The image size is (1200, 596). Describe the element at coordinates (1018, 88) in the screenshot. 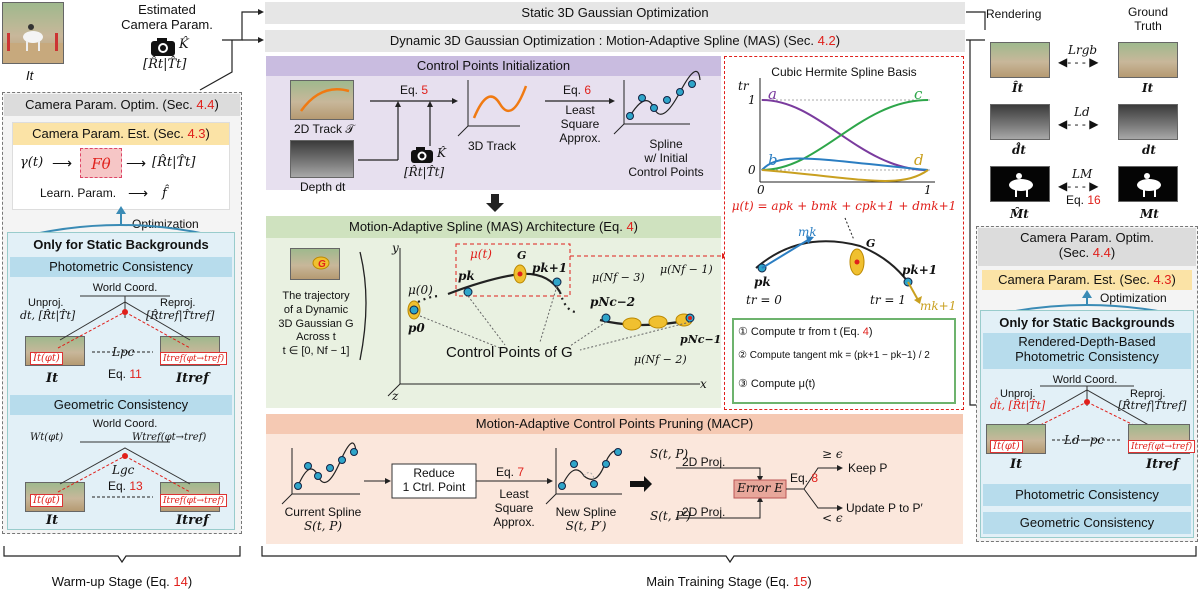

I see `right-i-hat: Ît` at that location.